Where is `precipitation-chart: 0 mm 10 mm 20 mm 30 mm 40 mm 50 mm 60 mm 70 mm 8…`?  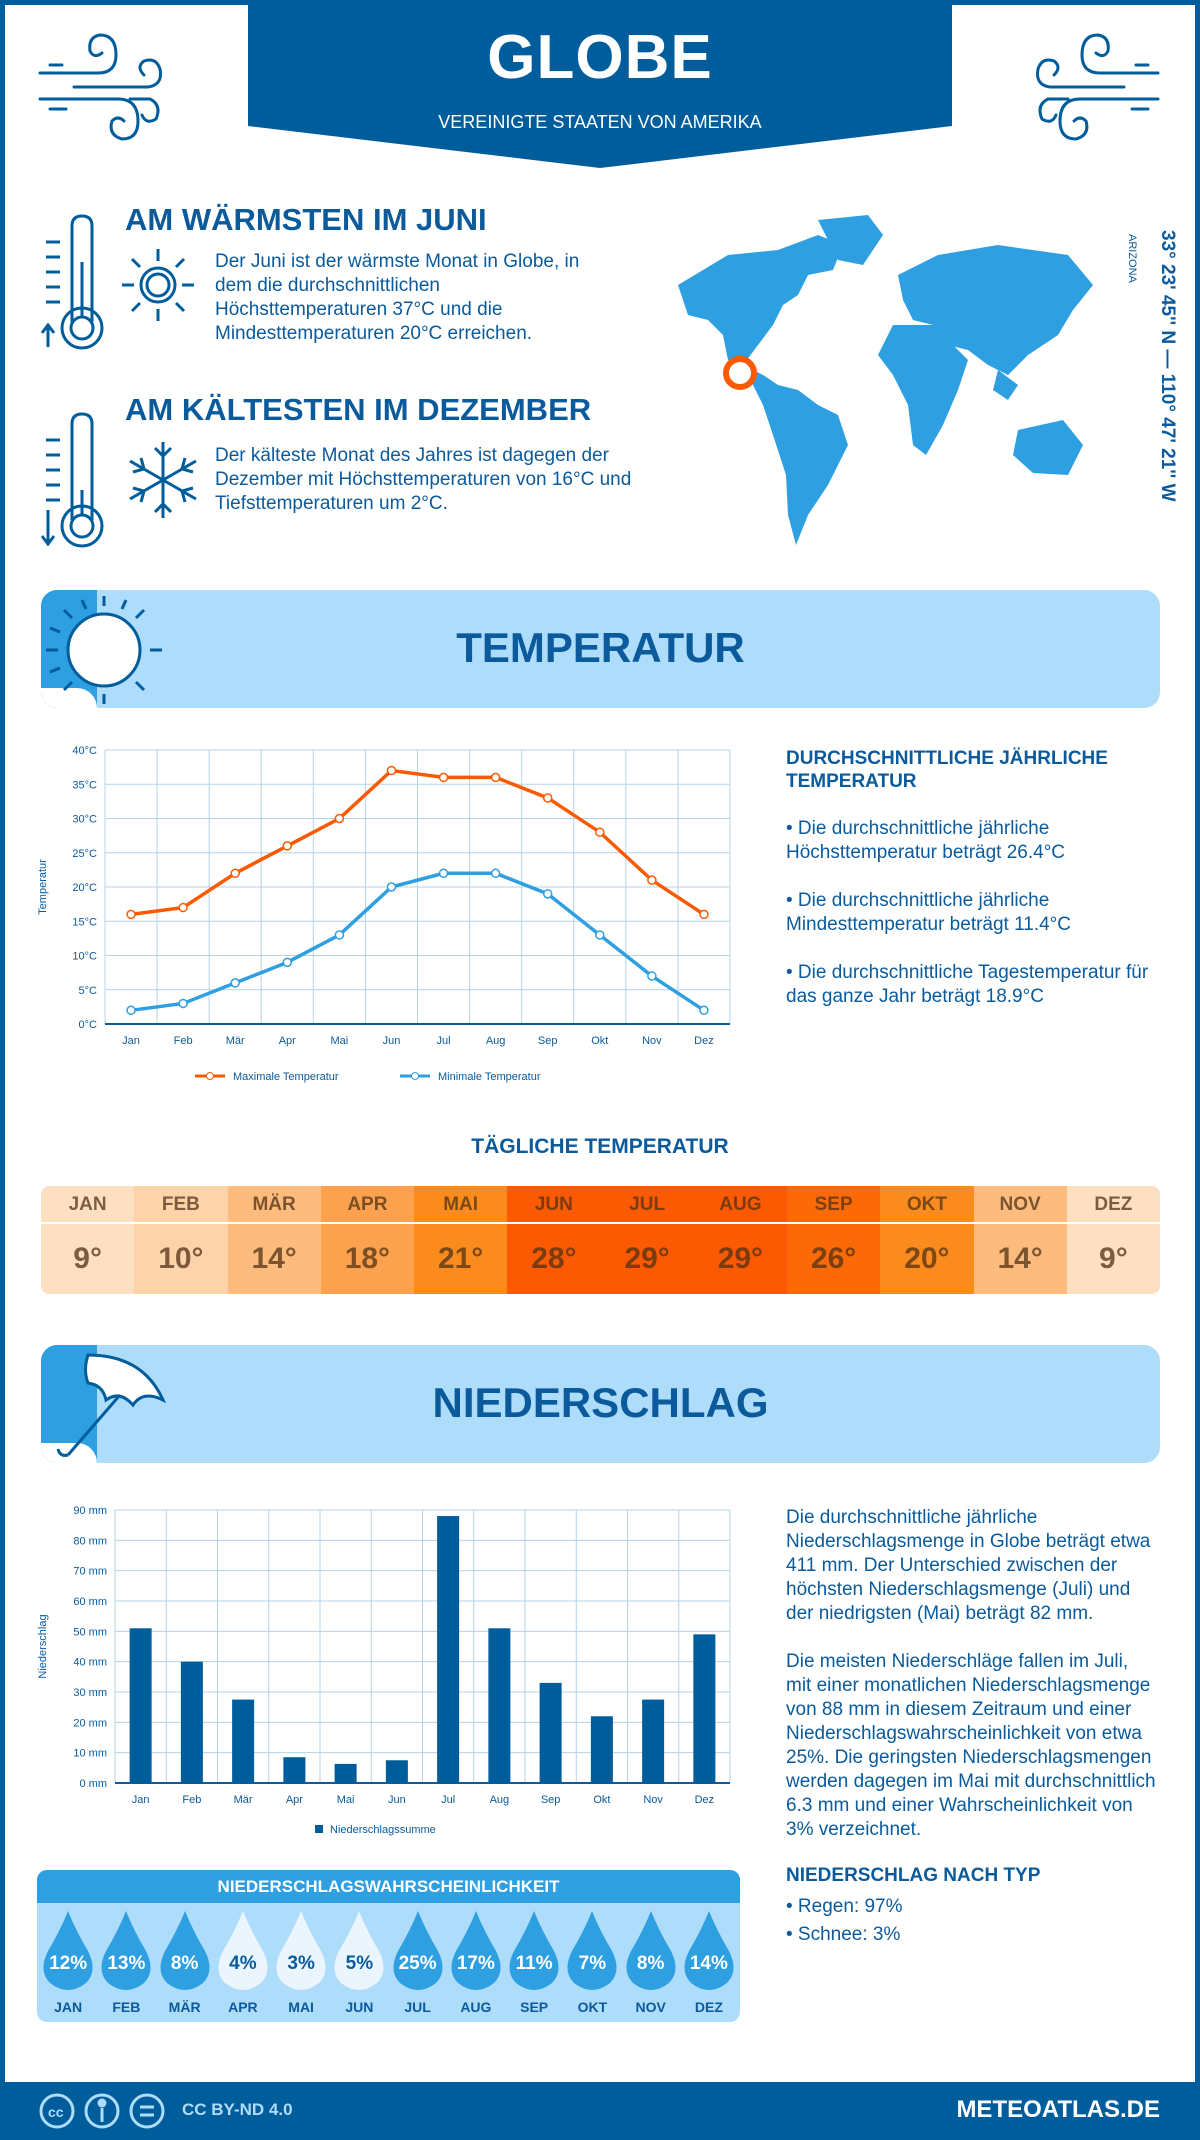
precipitation-chart: 0 mm 10 mm 20 mm 30 mm 40 mm 50 mm 60 mm 70 mm 8… is located at coordinates (384, 1670).